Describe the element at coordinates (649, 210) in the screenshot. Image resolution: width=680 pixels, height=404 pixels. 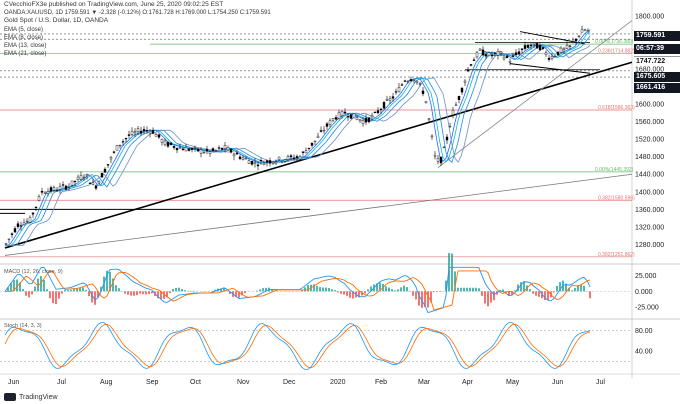
I see `price-tick-label: 1360.000` at that location.